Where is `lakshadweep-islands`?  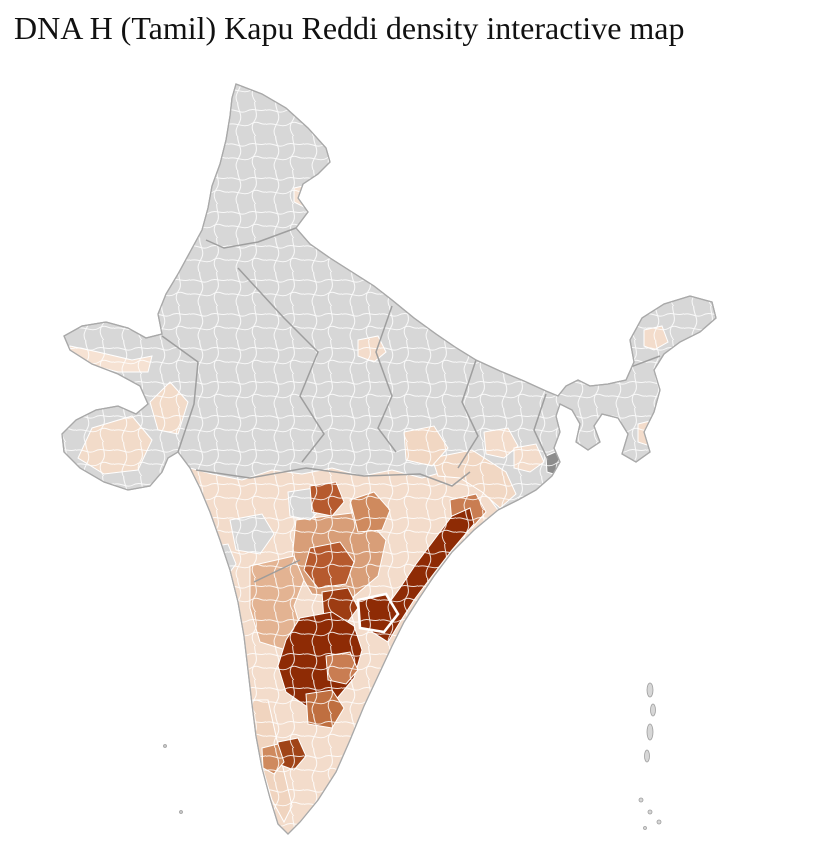
lakshadweep-islands is located at coordinates (173, 779).